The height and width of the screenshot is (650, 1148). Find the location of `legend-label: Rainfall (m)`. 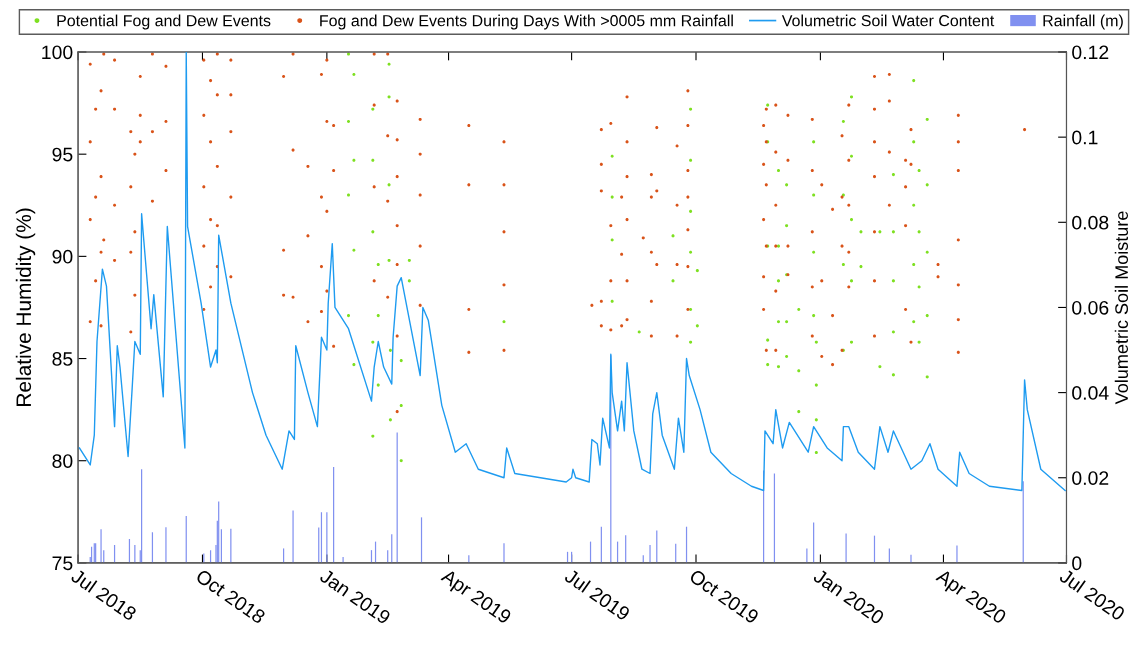

legend-label: Rainfall (m) is located at coordinates (1083, 22).